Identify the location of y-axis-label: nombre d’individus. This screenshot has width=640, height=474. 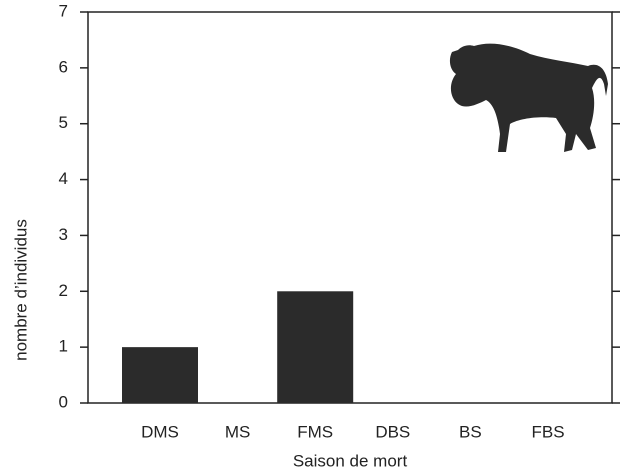
(20, 290).